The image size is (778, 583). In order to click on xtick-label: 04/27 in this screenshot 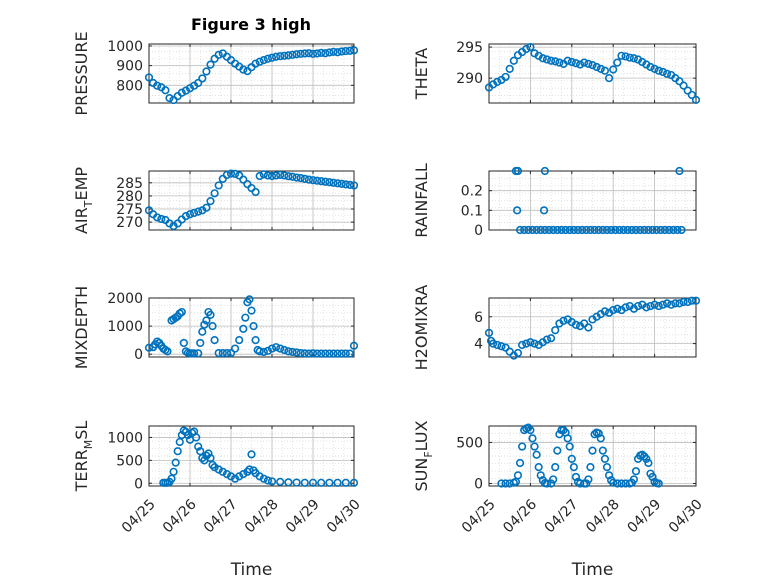, I will do `click(221, 516)`.